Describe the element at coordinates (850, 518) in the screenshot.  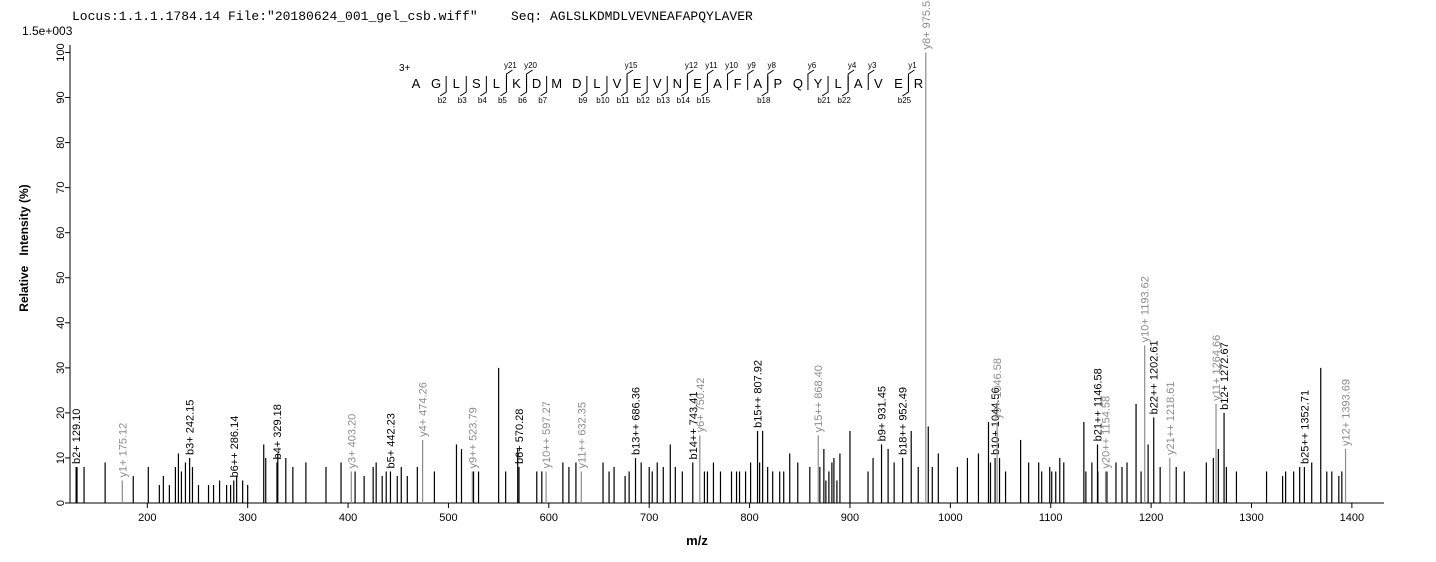
I see `x-tick-label: 900` at that location.